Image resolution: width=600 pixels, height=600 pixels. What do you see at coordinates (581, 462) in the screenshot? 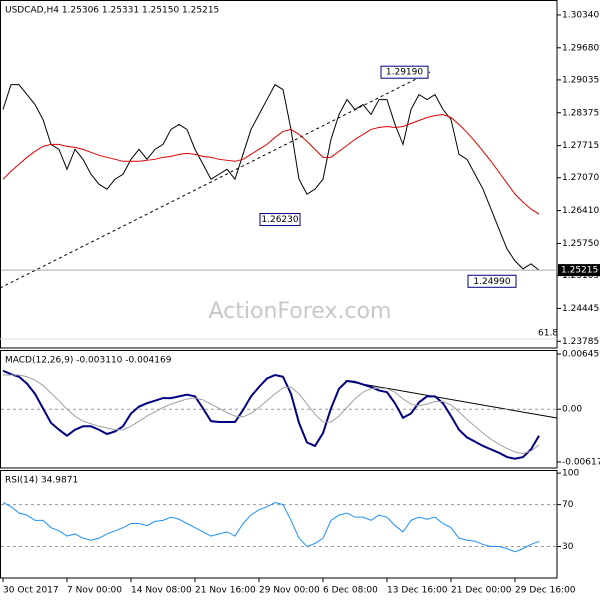
I see `y-tick-label: -0.006174` at bounding box center [581, 462].